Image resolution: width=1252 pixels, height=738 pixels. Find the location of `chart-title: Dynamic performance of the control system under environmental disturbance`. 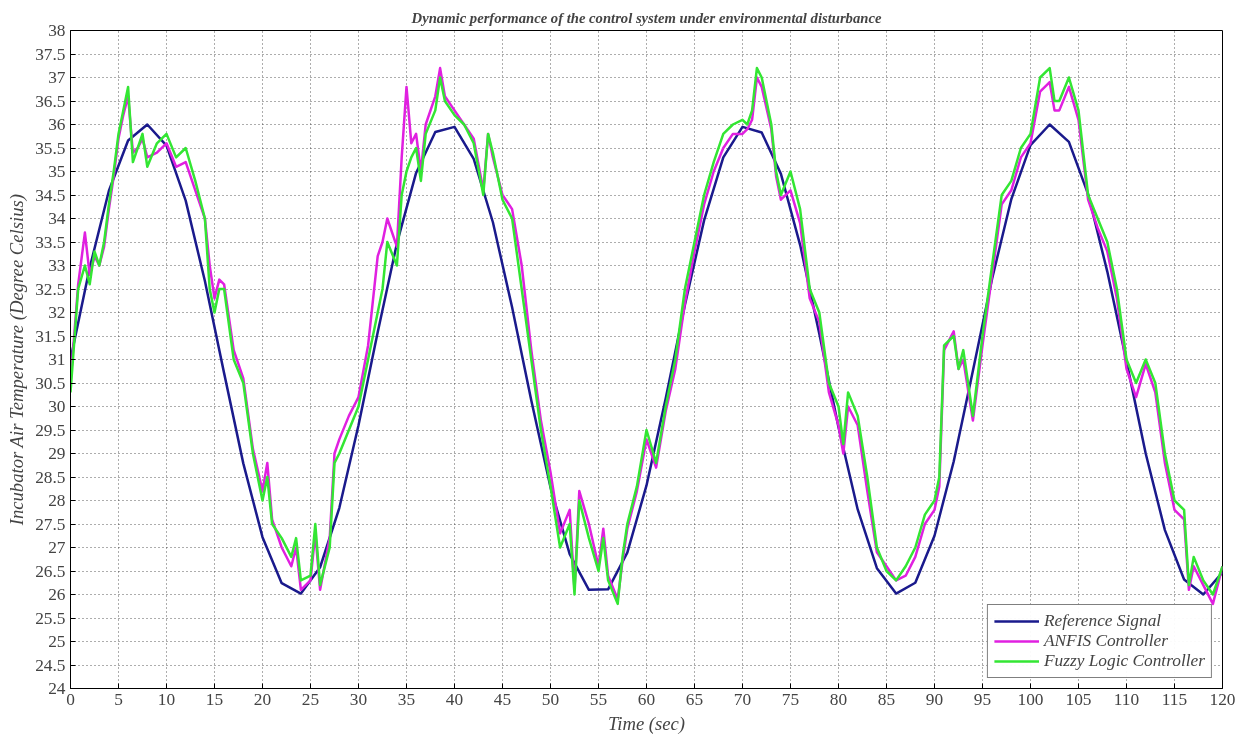

chart-title: Dynamic performance of the control system under environmental disturbance is located at coordinates (646, 17).